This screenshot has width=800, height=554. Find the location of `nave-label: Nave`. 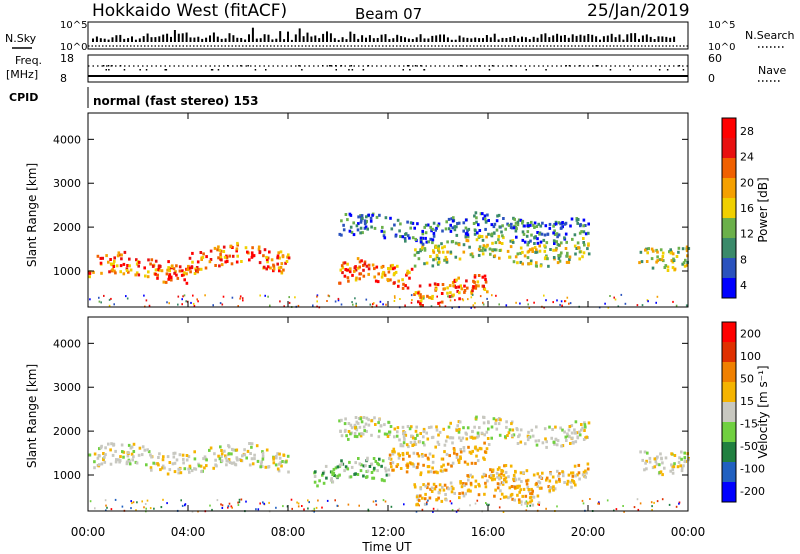

nave-label: Nave is located at coordinates (772, 70).